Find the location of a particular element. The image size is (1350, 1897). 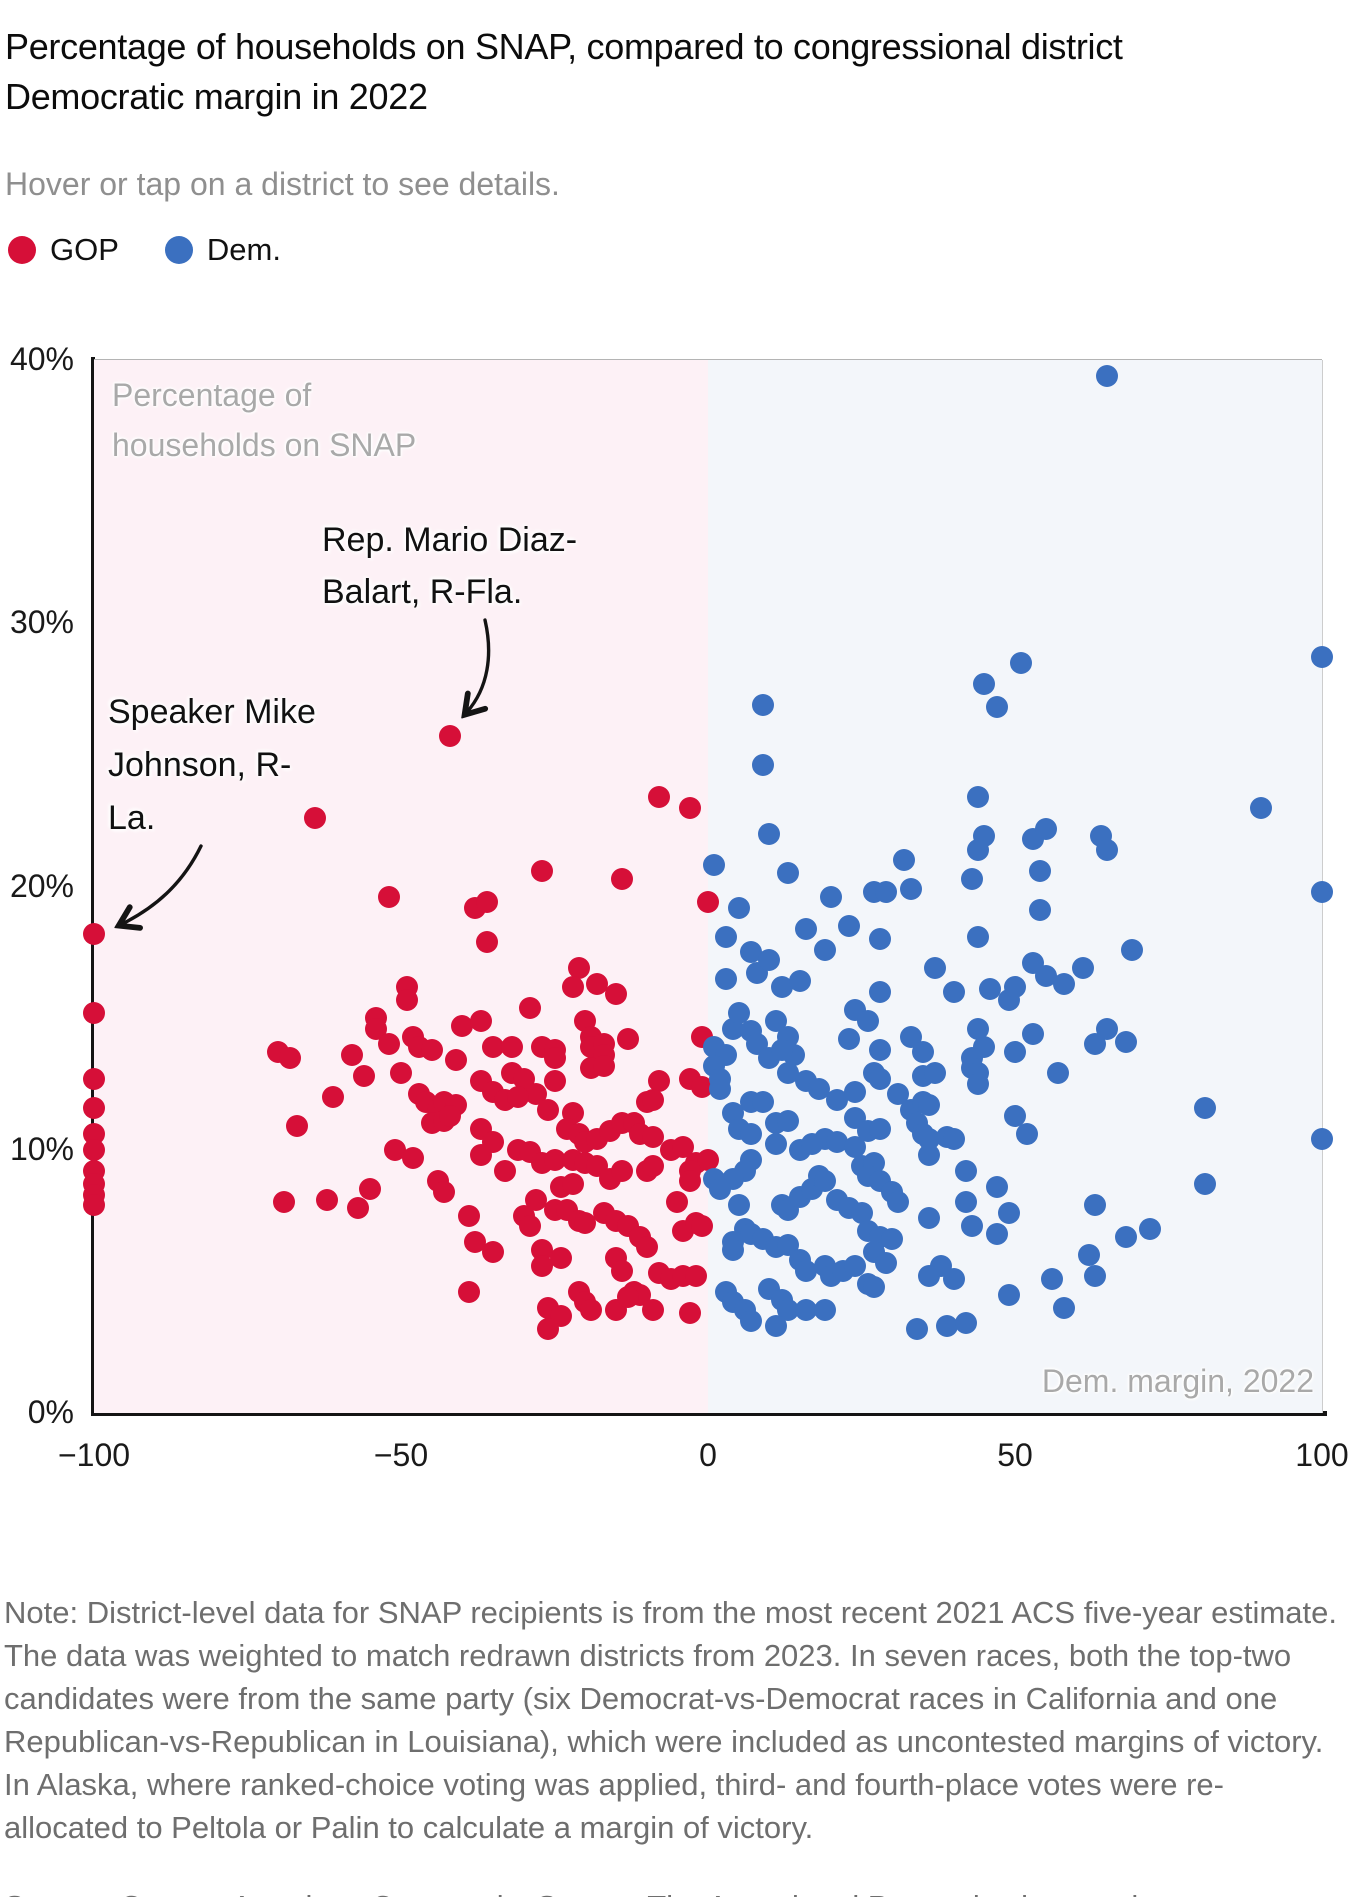

legend-item-gop: GOP is located at coordinates (63, 250).